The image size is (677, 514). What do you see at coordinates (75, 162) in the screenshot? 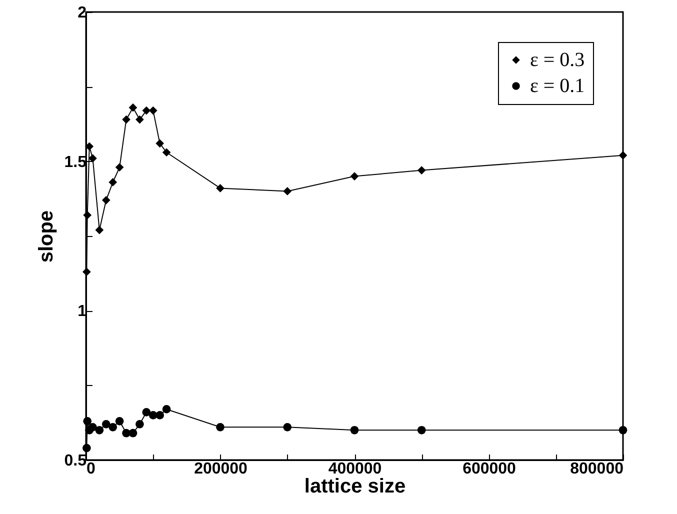
I see `y-tick-label: 1.5` at bounding box center [75, 162].